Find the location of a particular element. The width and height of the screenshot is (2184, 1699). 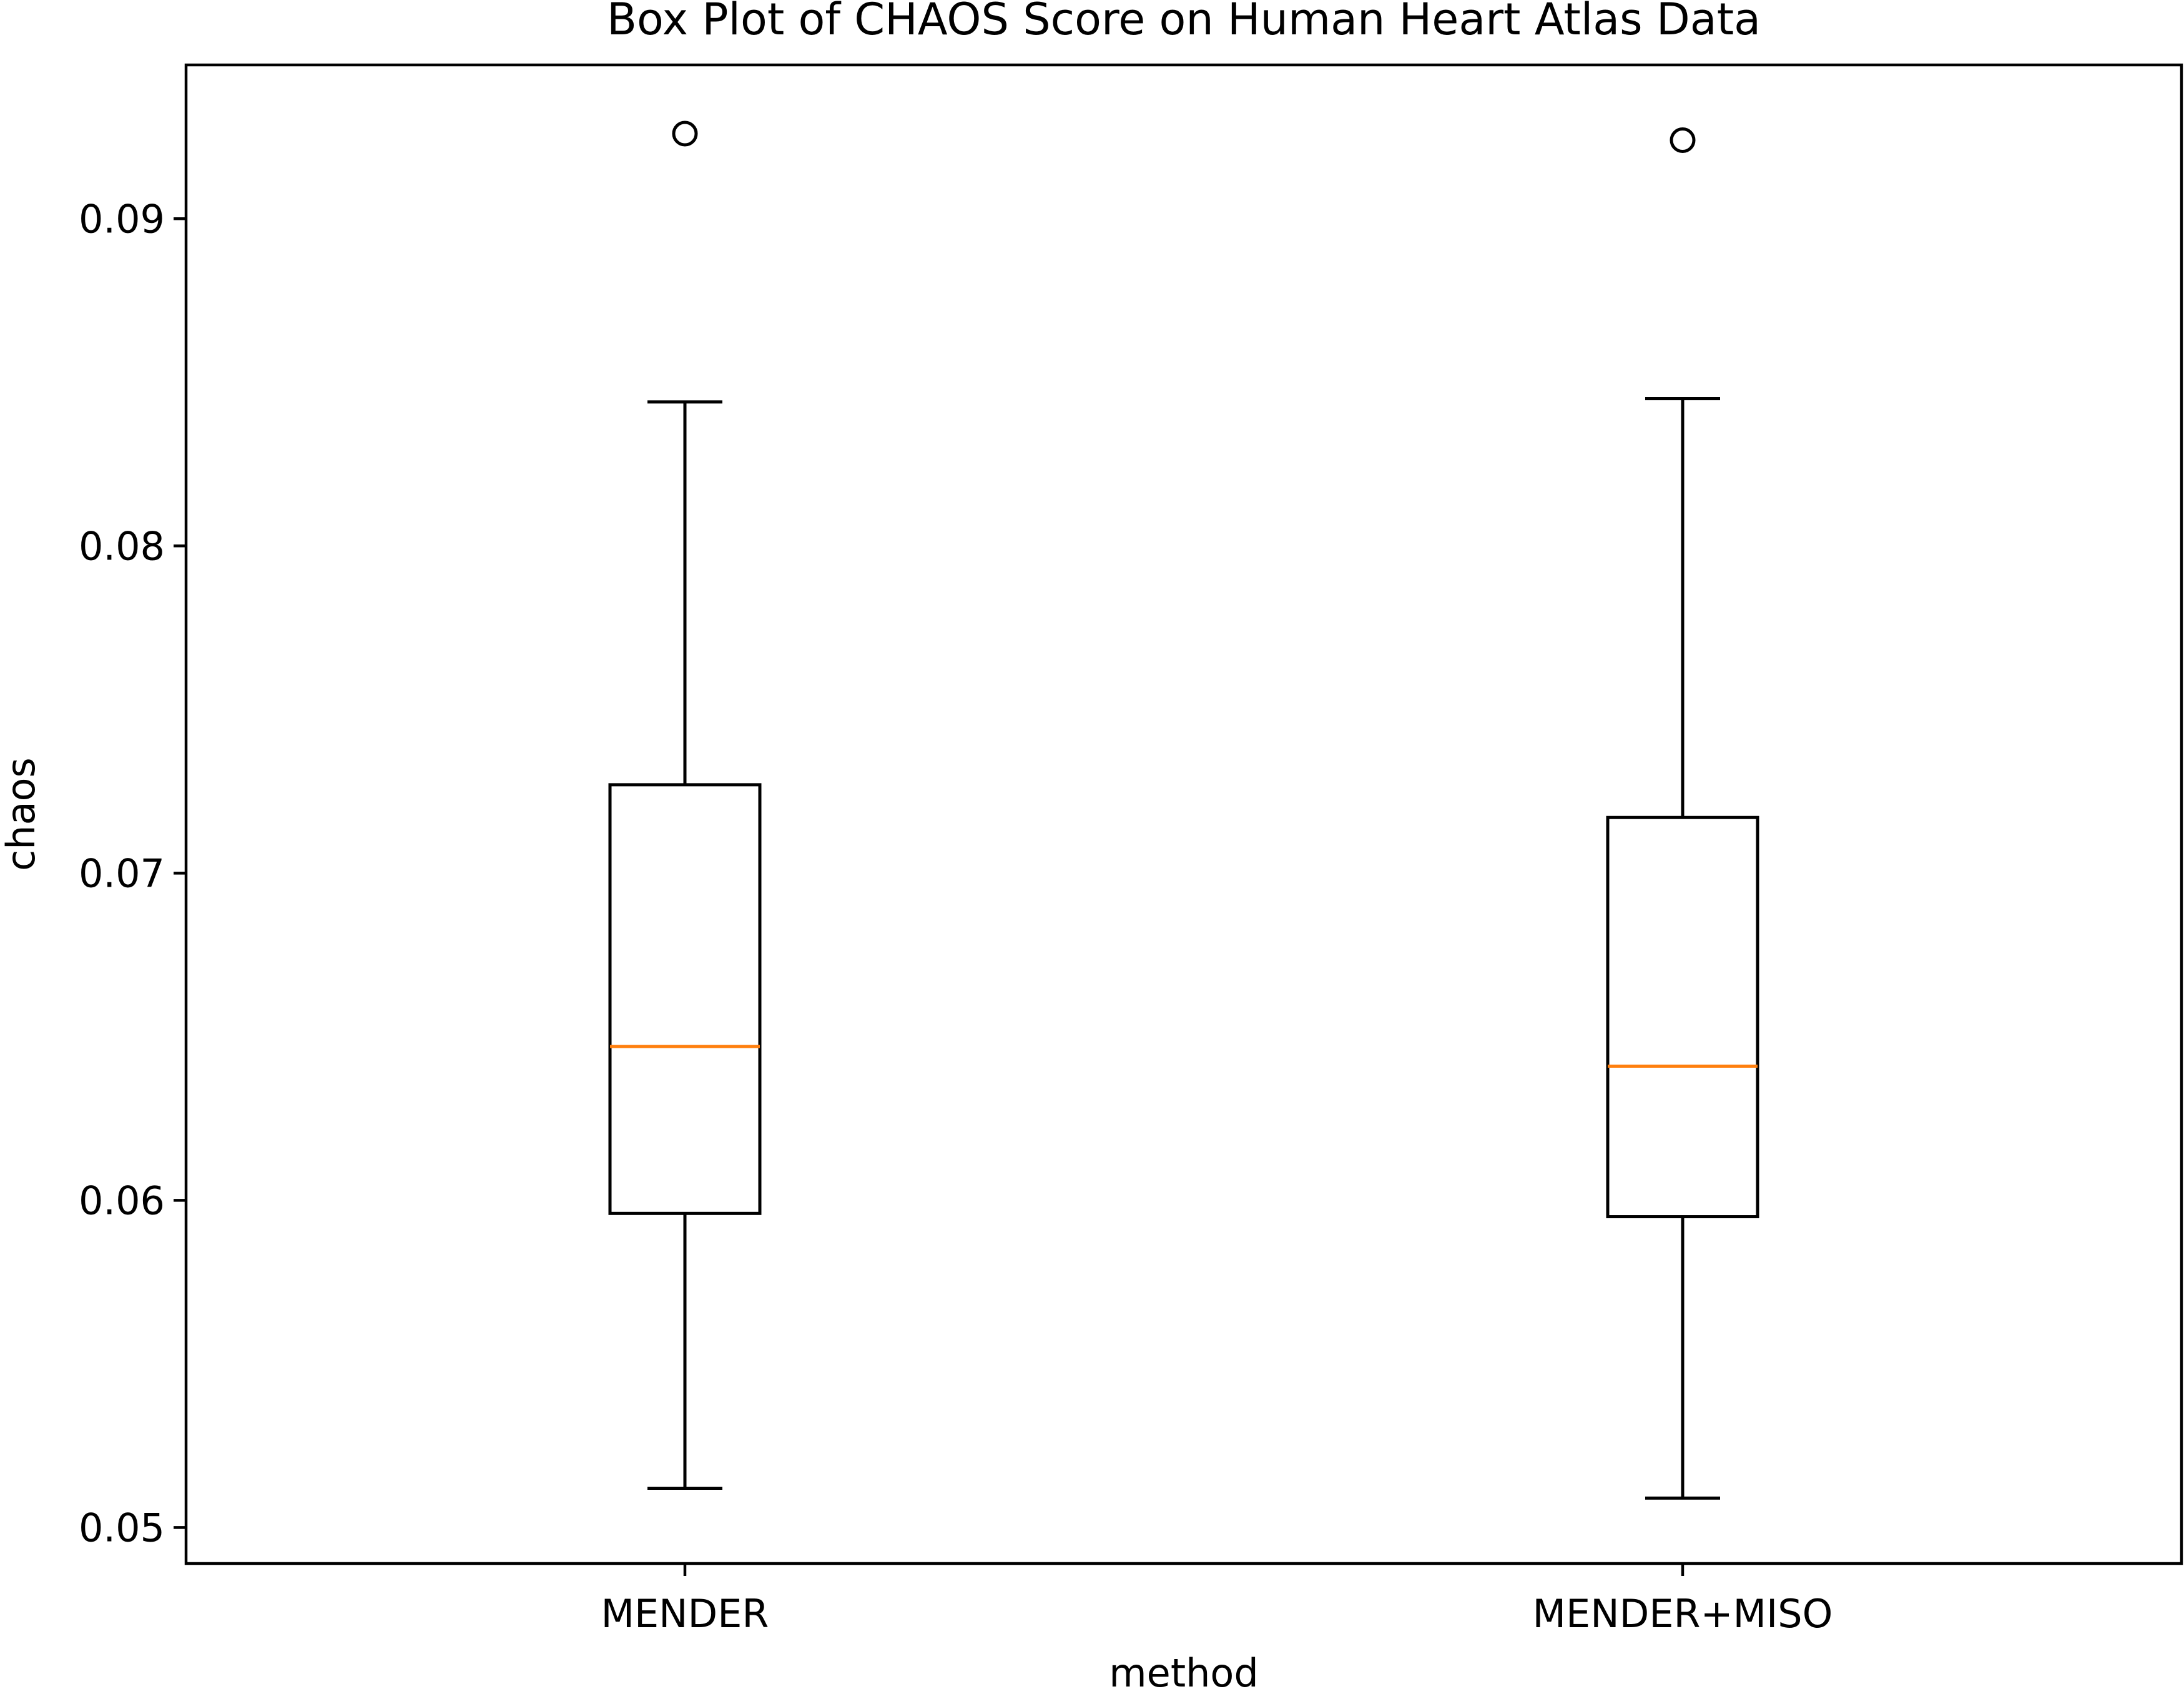

y-tick-label: 0.05 is located at coordinates (122, 1527).